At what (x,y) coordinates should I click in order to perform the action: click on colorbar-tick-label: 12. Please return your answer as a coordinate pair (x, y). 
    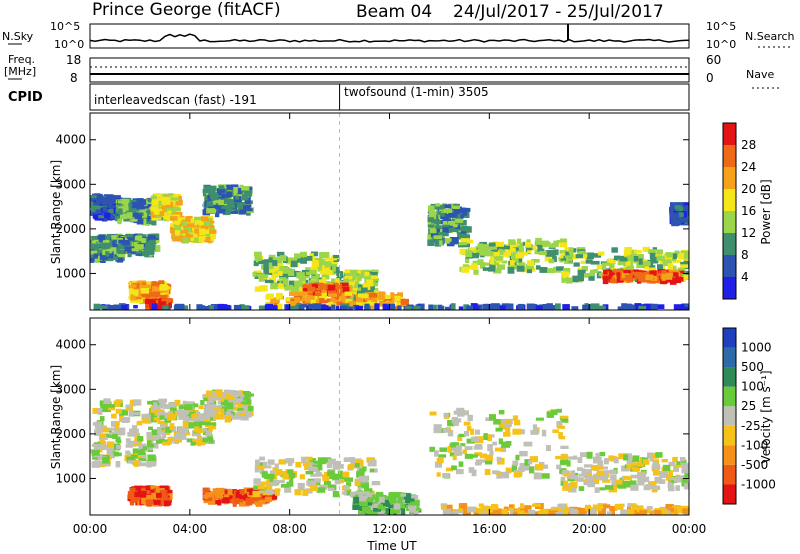
    Looking at the image, I should click on (748, 233).